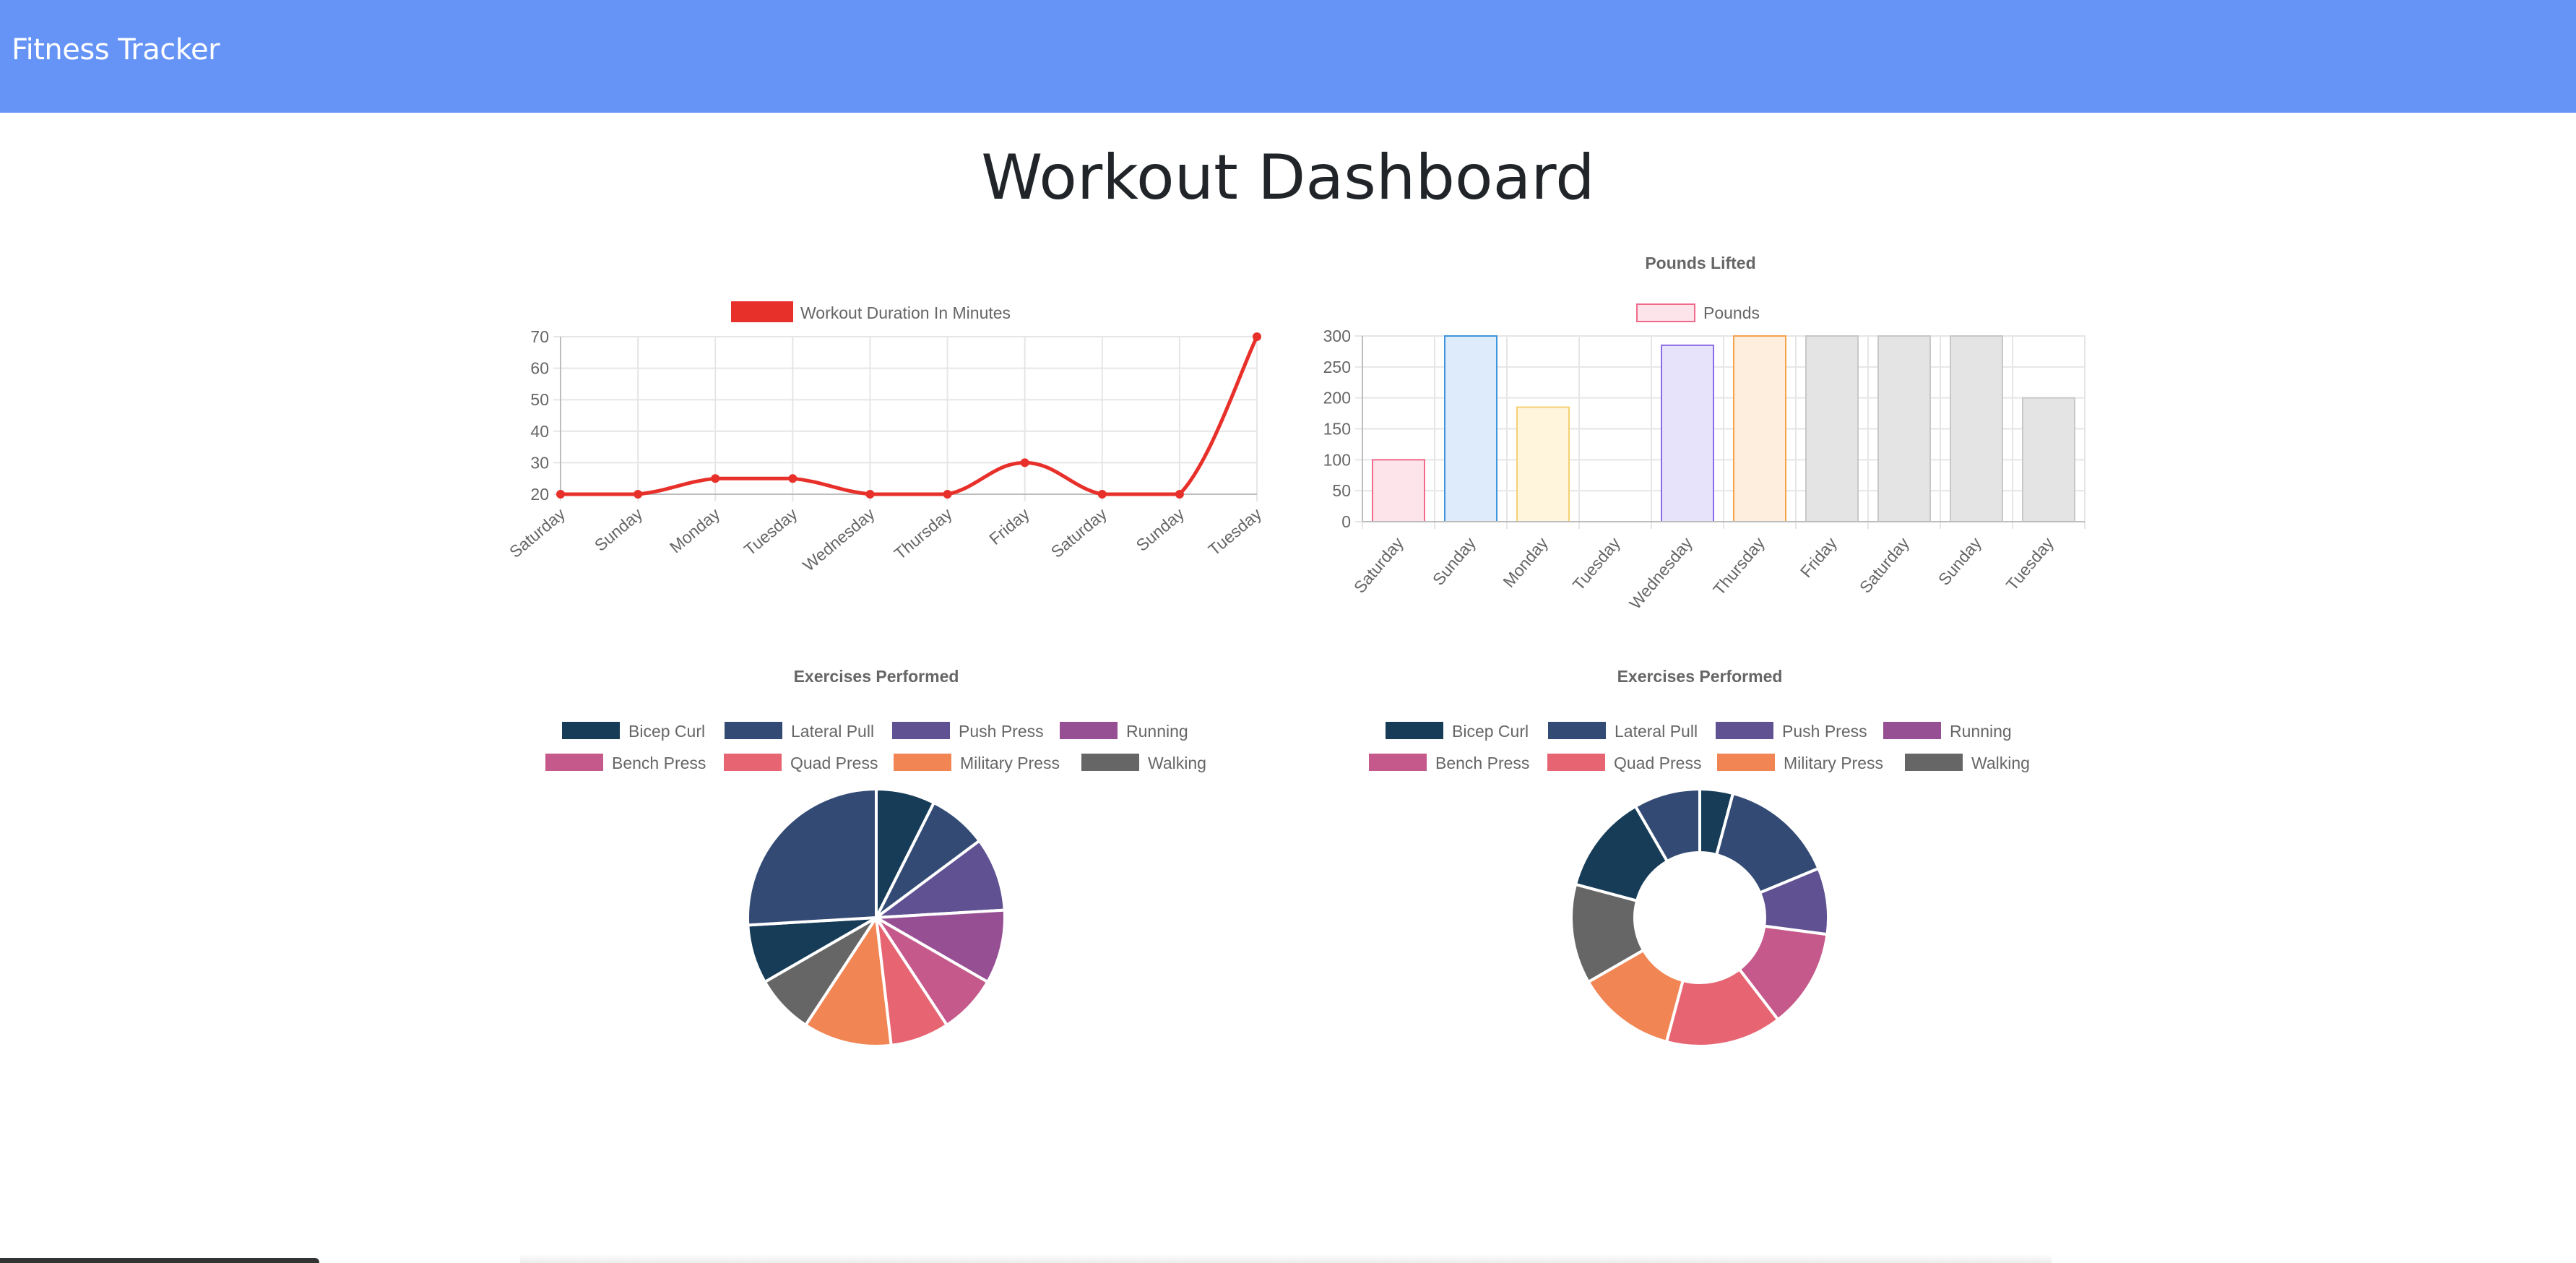 The height and width of the screenshot is (1263, 2576). What do you see at coordinates (159, 1260) in the screenshot?
I see `bottom-left-bar` at bounding box center [159, 1260].